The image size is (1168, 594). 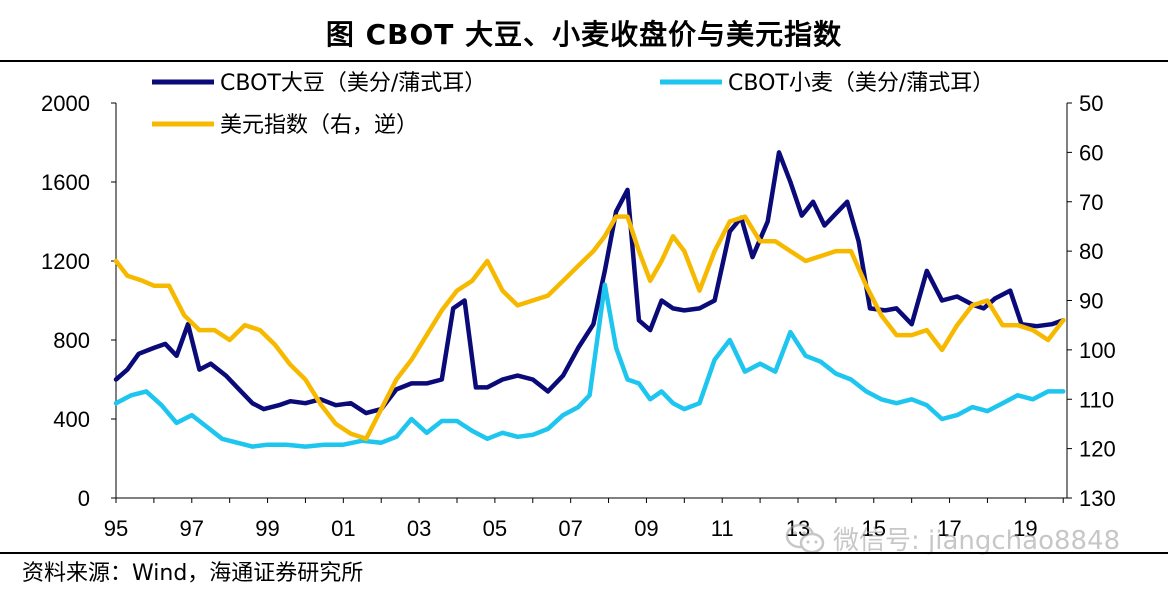 I want to click on left-tick-label: 1200, so click(x=65, y=261).